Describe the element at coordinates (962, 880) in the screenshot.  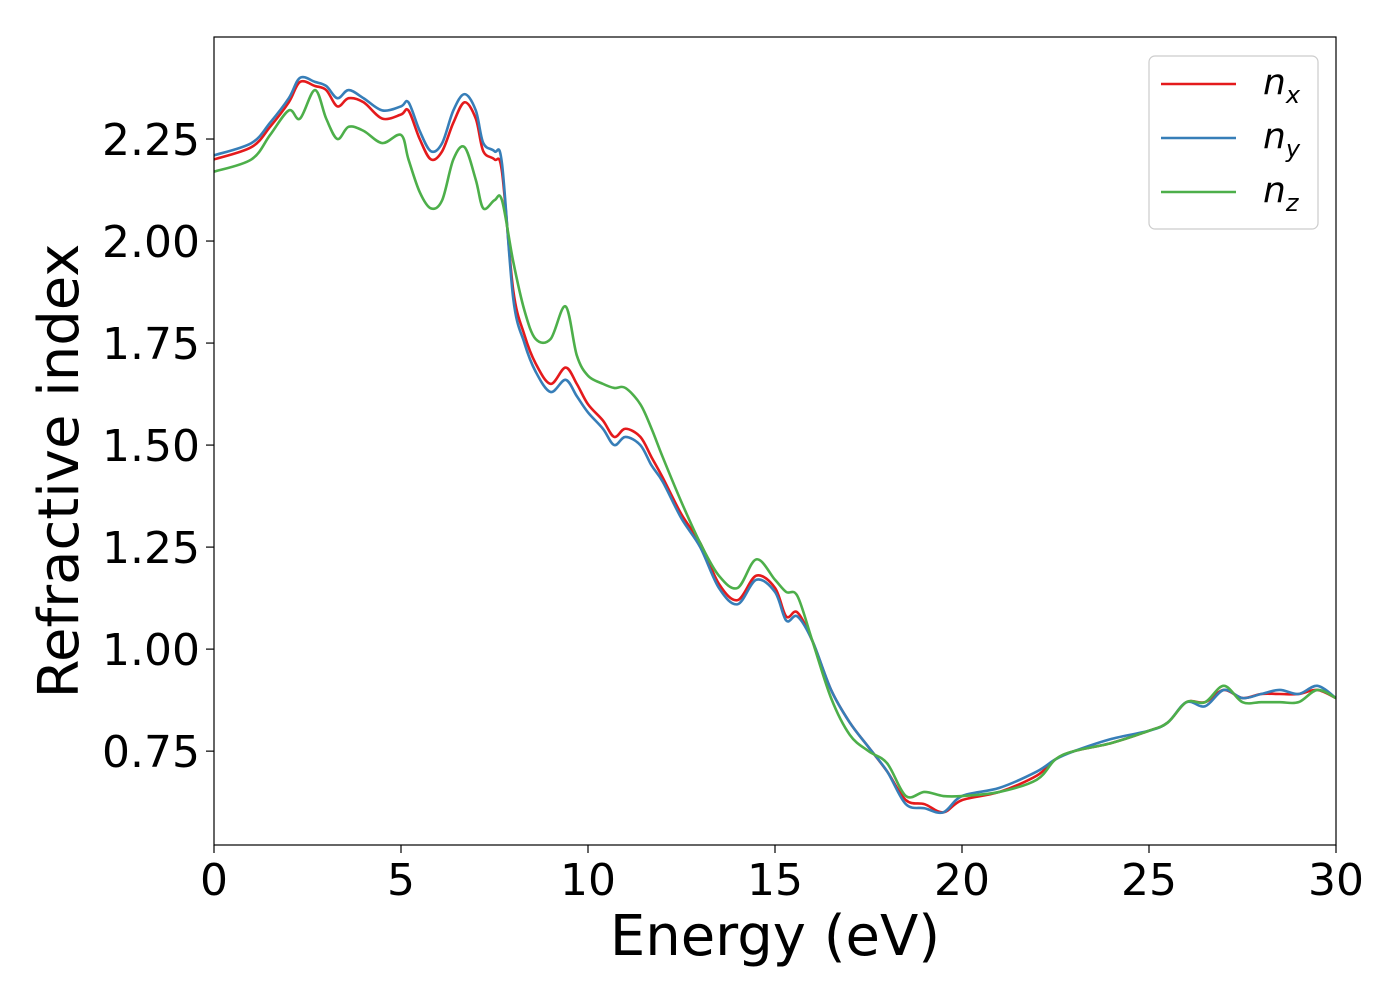
I see `x-tick-label: 20` at that location.